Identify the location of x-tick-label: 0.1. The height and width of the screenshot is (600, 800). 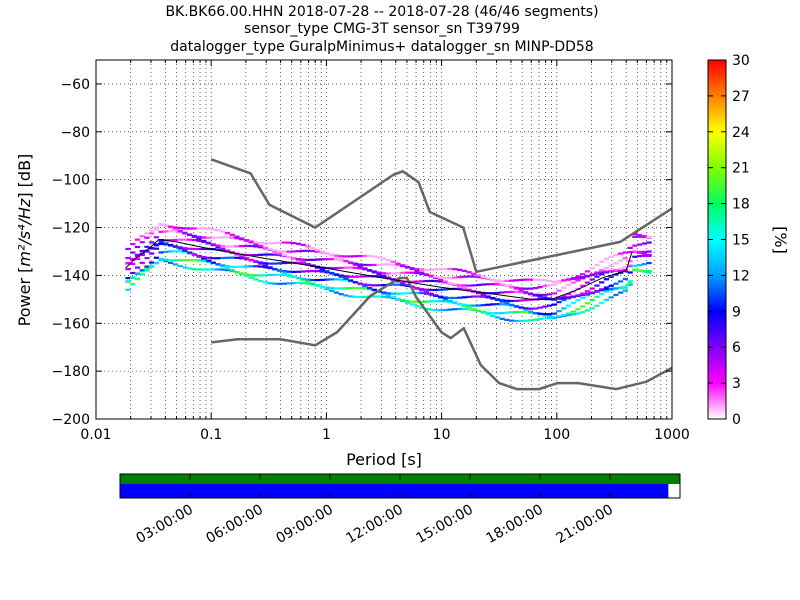
(211, 435).